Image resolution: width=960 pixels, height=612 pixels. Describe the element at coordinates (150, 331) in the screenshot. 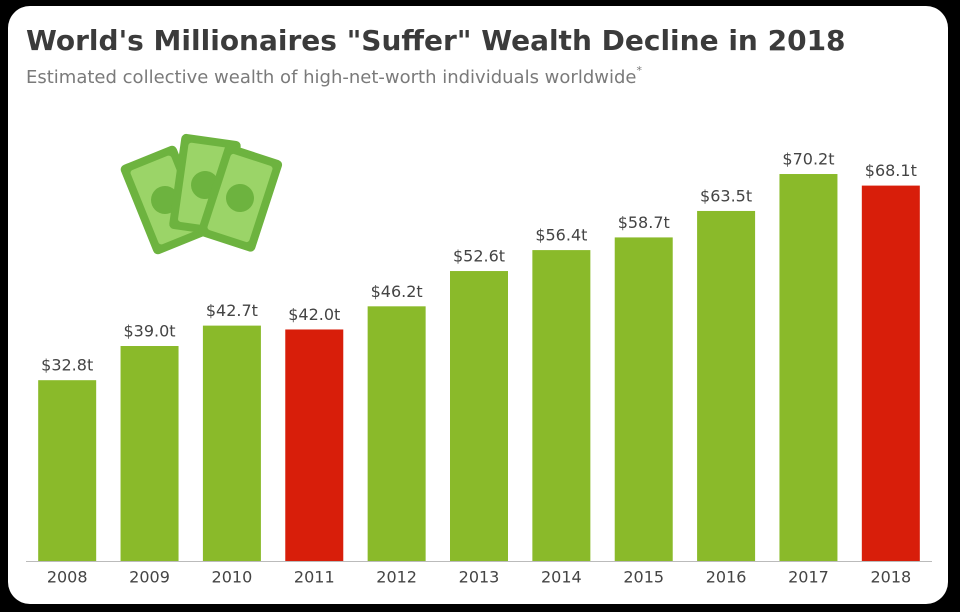

I see `value-label: $39.0t` at that location.